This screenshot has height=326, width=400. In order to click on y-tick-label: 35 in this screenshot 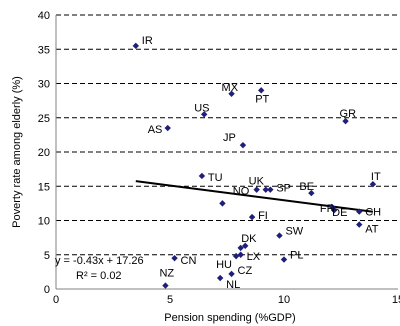, I will do `click(44, 50)`.